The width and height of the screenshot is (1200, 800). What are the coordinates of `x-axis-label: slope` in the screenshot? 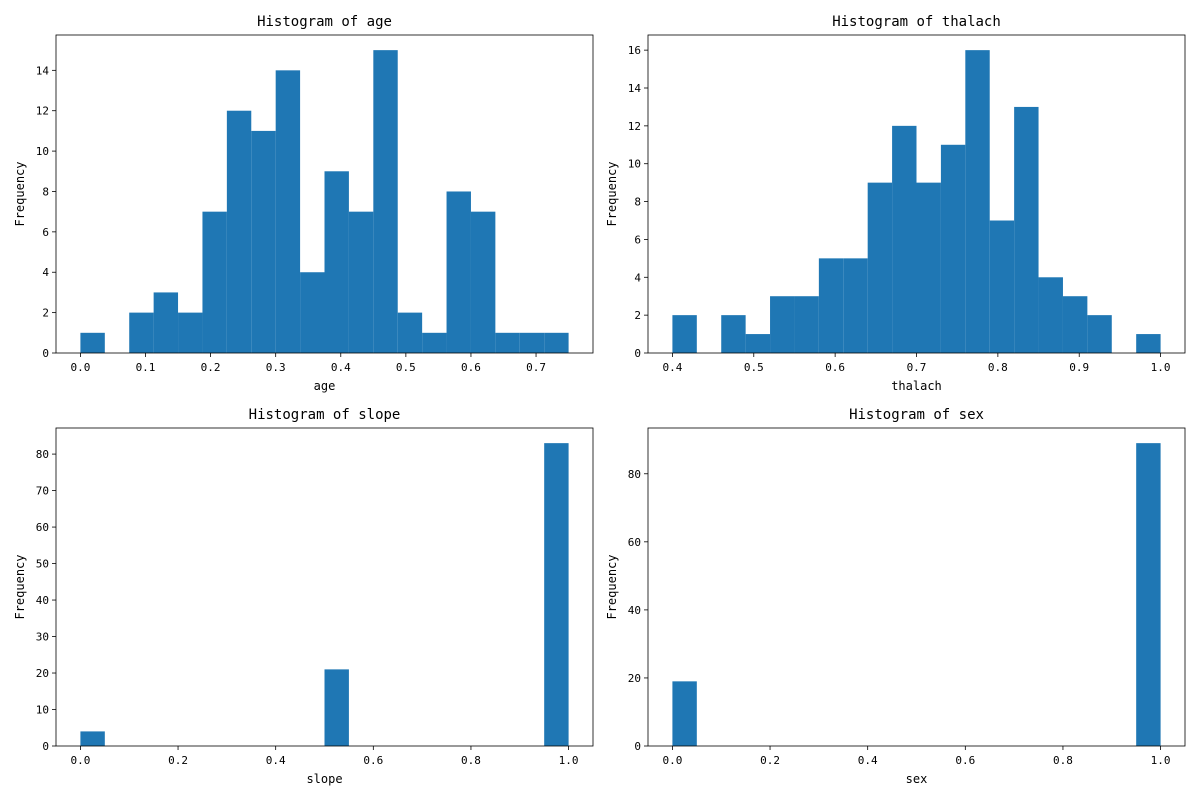 It's located at (324, 779).